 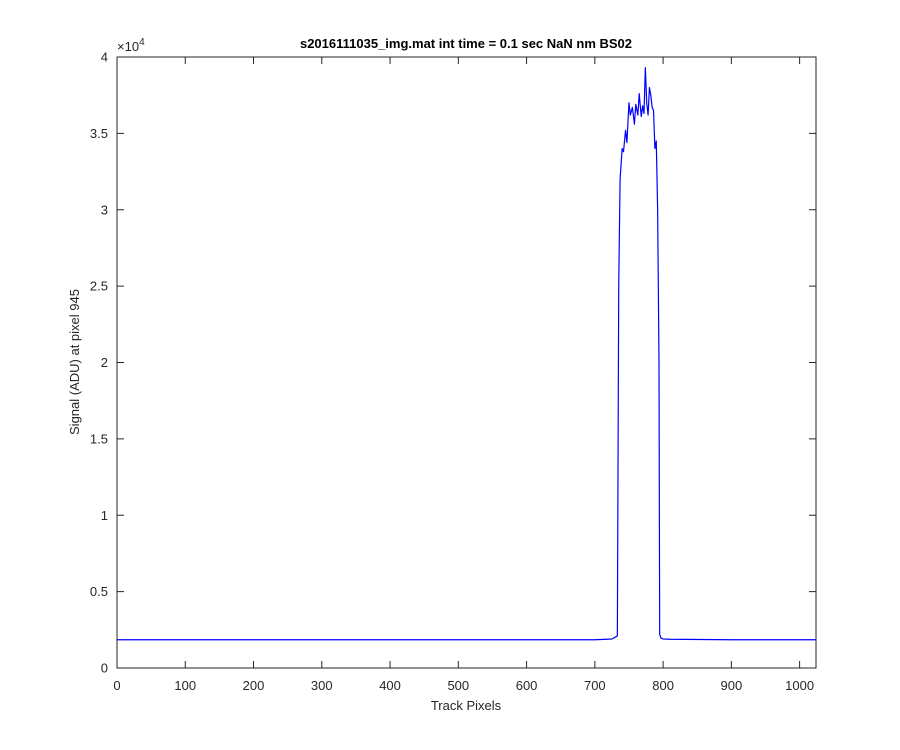 What do you see at coordinates (99, 286) in the screenshot?
I see `y-tick-label: 2.5` at bounding box center [99, 286].